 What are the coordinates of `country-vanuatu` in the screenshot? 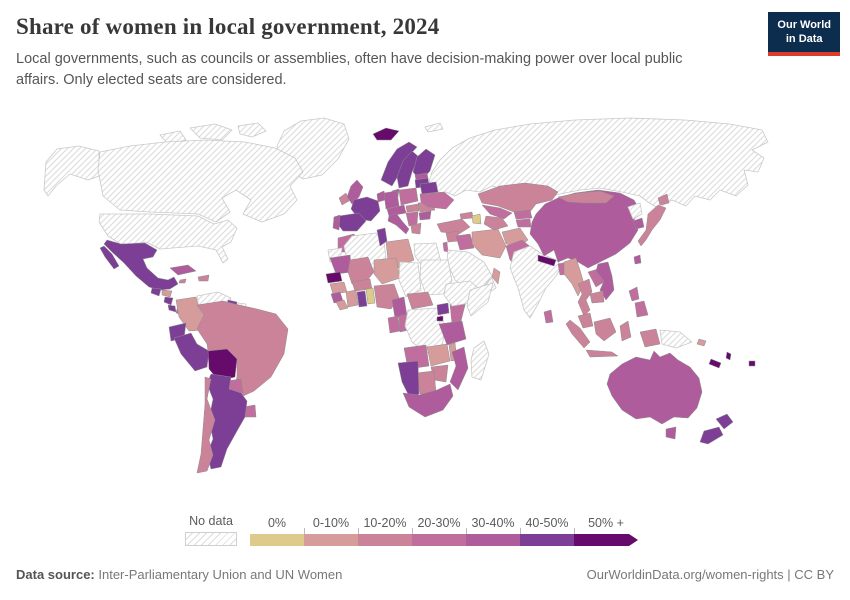 It's located at (728, 356).